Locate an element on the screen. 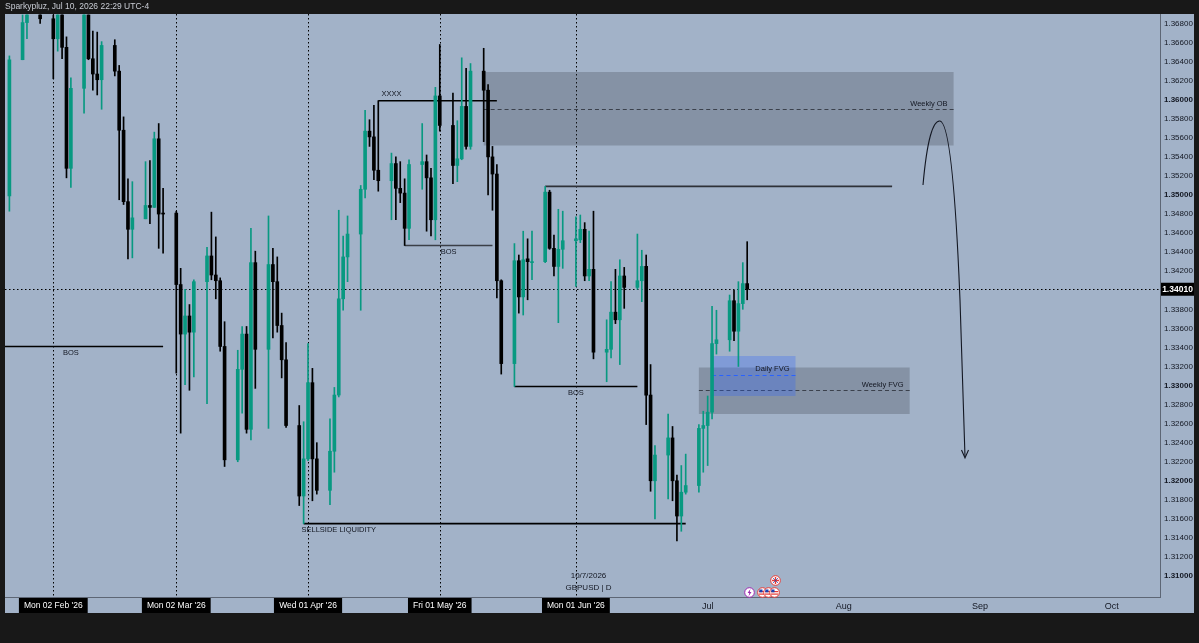 The width and height of the screenshot is (1199, 643). y-tick-label: 1.34400 is located at coordinates (1179, 252).